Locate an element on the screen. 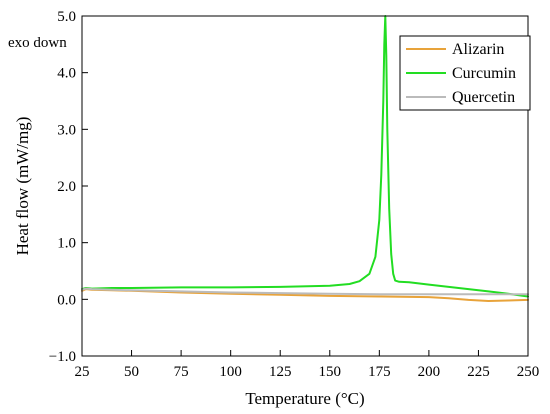 This screenshot has height=414, width=550. y-tick-label: 4.0 is located at coordinates (66, 74).